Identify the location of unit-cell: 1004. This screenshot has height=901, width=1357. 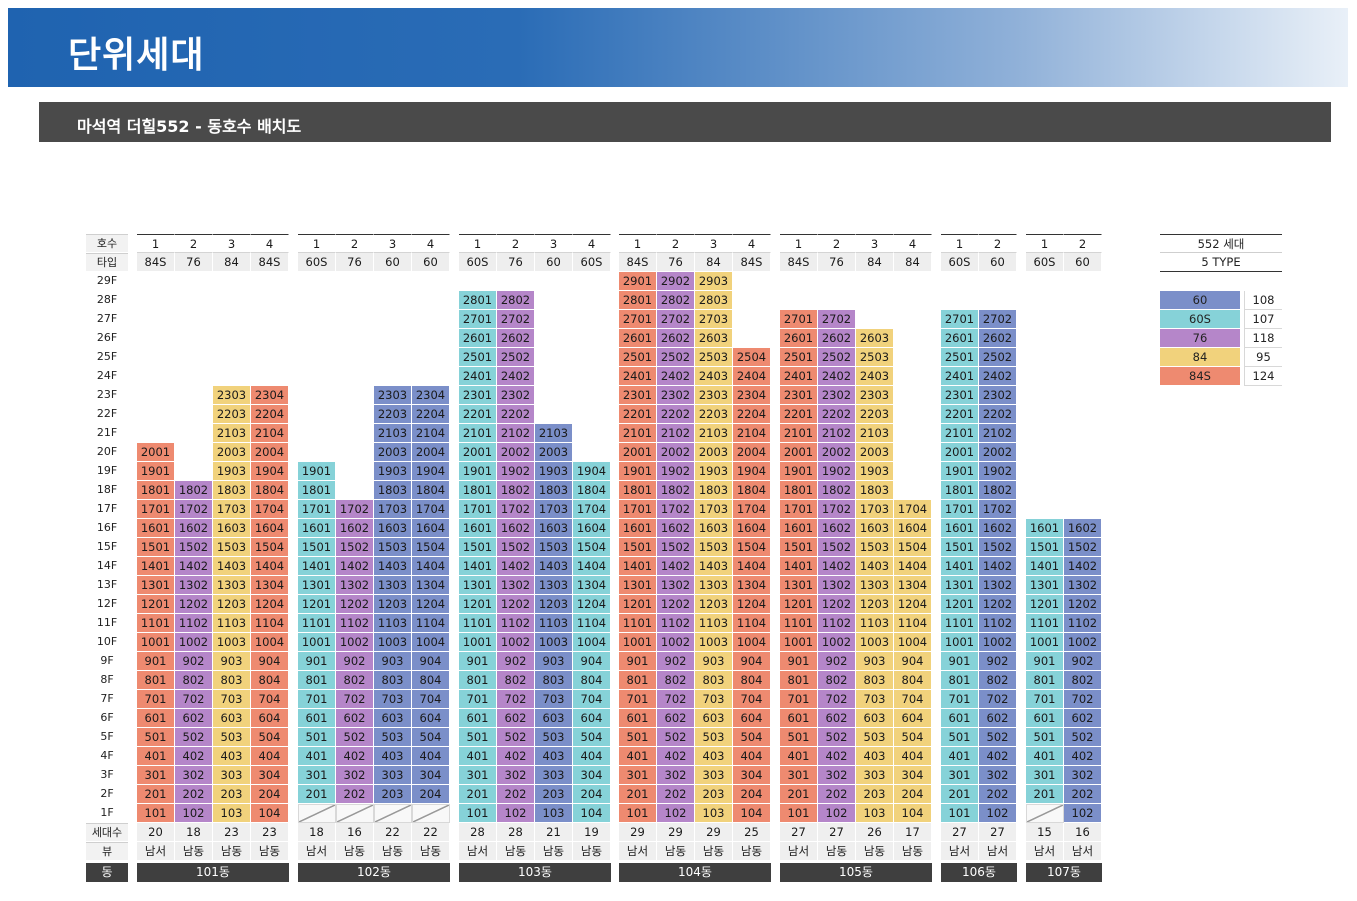
(431, 642).